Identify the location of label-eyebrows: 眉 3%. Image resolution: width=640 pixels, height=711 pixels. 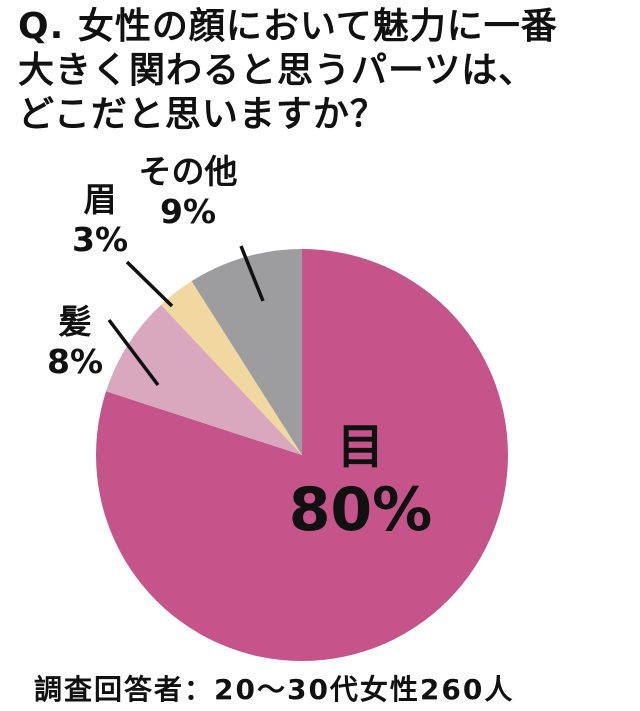
(100, 220).